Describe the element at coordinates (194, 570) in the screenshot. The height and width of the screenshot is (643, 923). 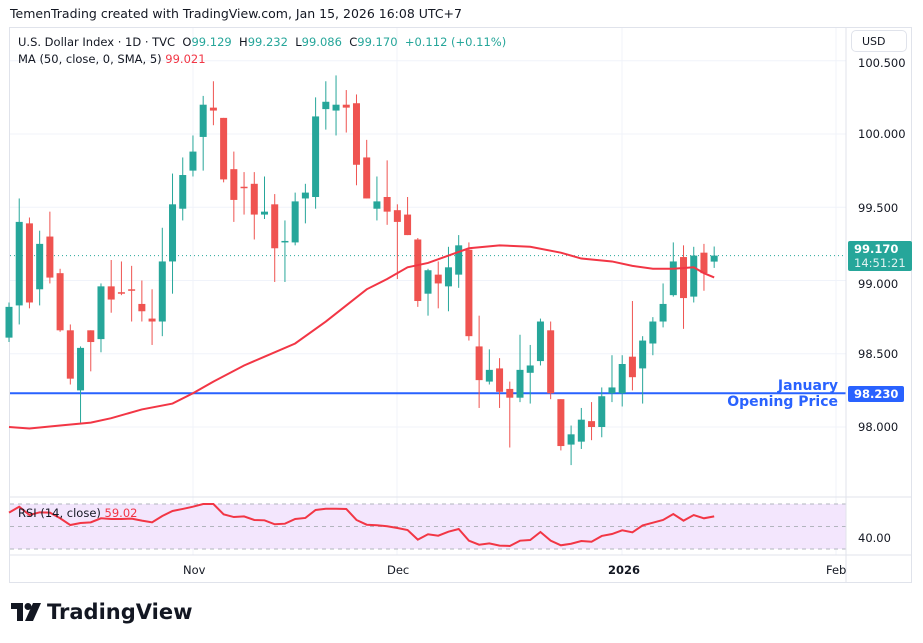
I see `time-tick: Nov` at that location.